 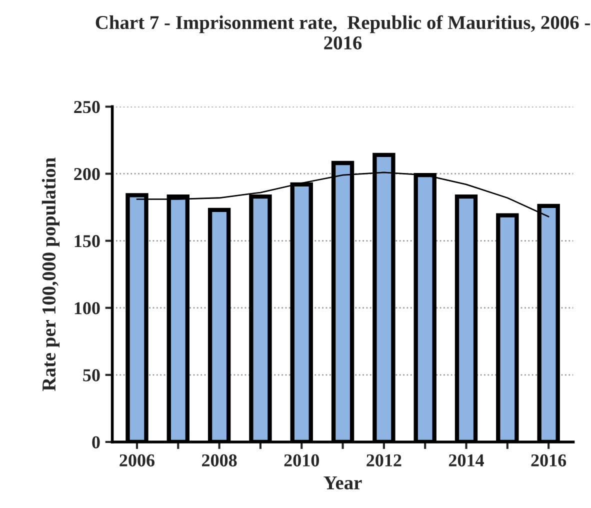 I want to click on y-tick-label: 0, so click(x=96, y=442).